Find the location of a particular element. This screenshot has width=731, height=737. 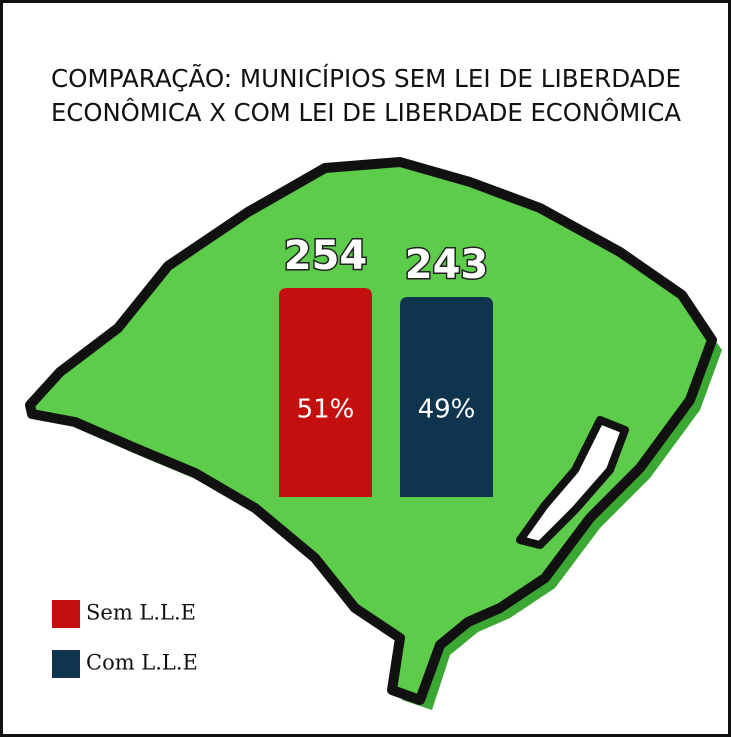

percentage-label: 49% is located at coordinates (447, 410).